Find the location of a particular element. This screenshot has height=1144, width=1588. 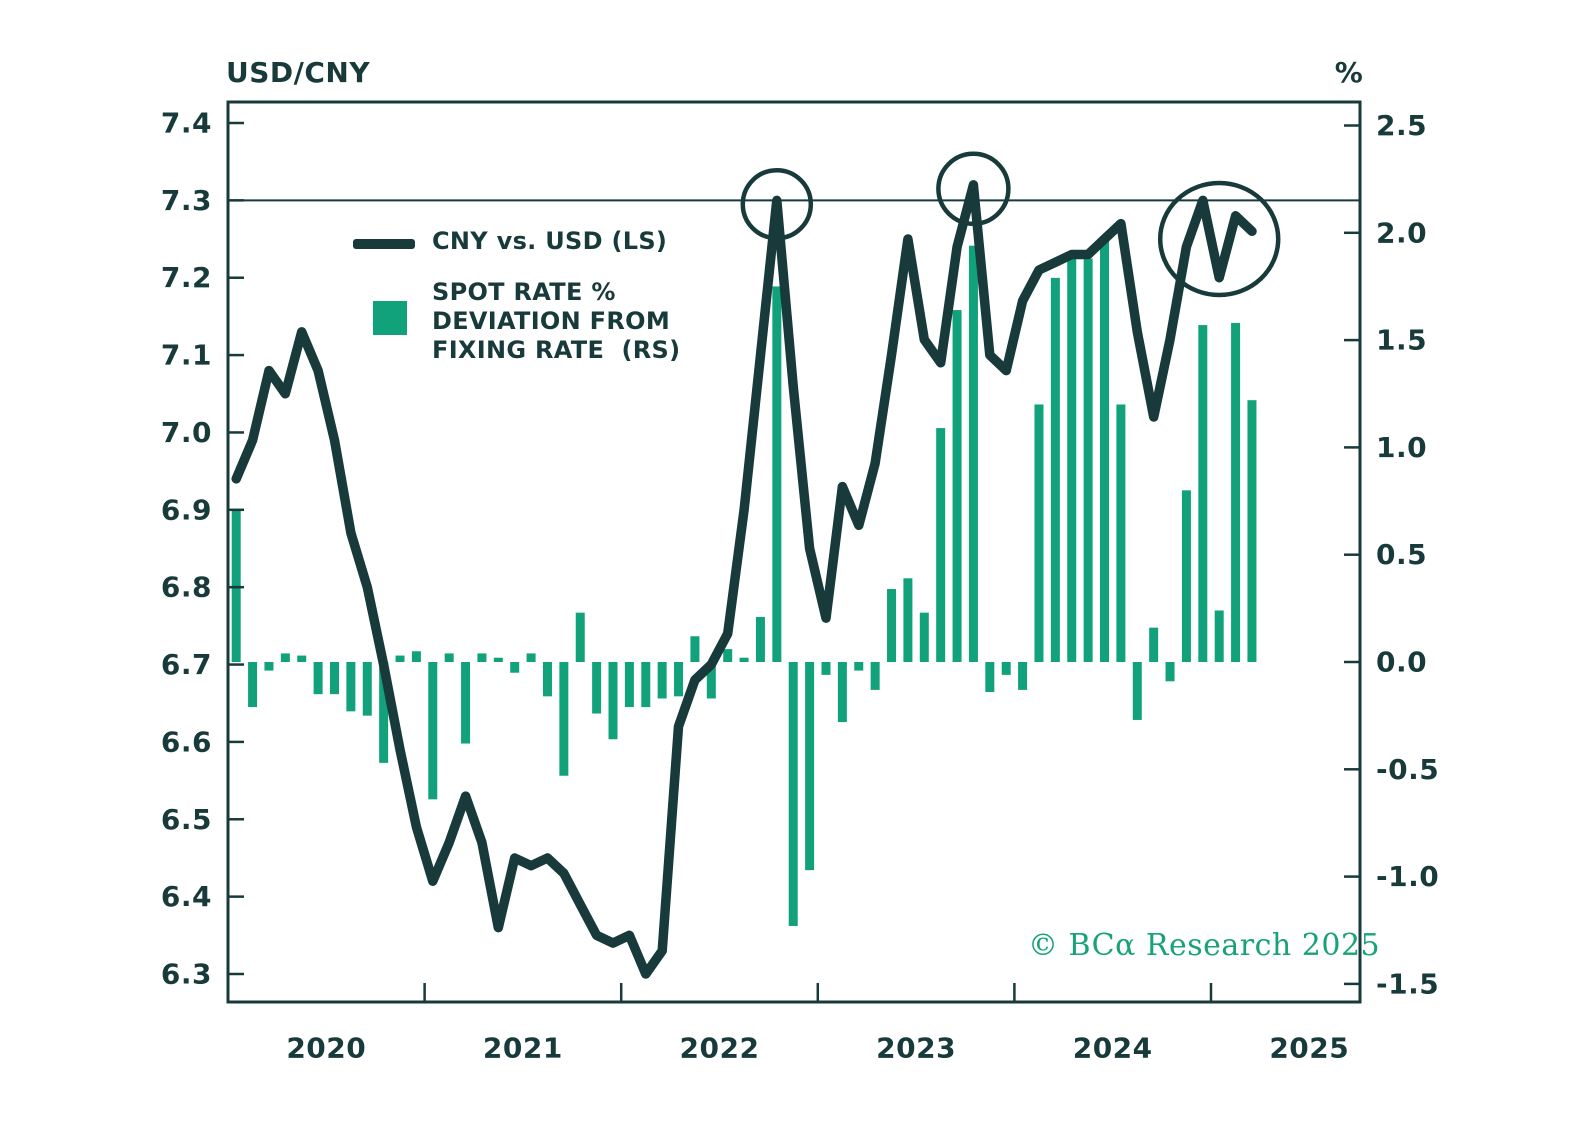

line-series-label: CNY vs. USD (LS) is located at coordinates (550, 241).